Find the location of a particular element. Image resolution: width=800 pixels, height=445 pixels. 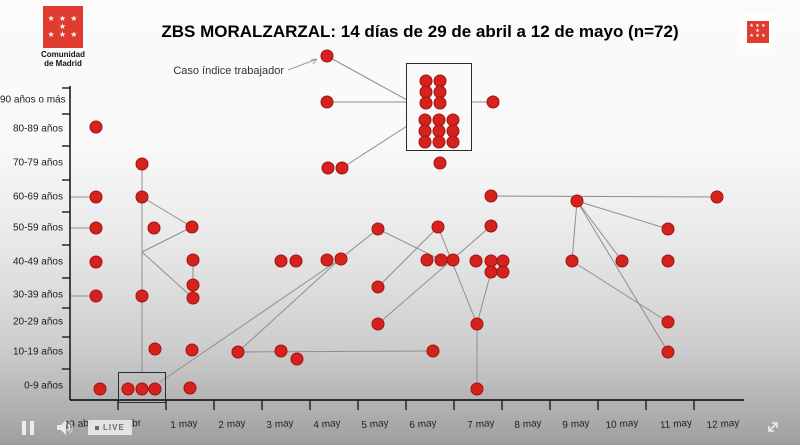

y-axis-label: 30-39 años is located at coordinates (37, 295).